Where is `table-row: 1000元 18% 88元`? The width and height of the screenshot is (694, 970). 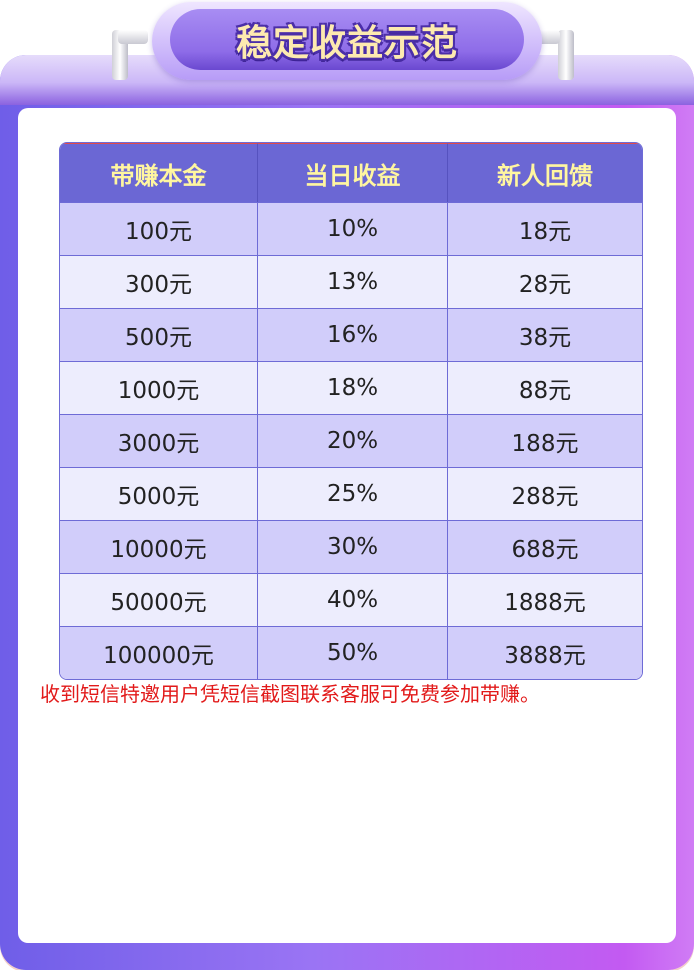
table-row: 1000元 18% 88元 is located at coordinates (351, 387).